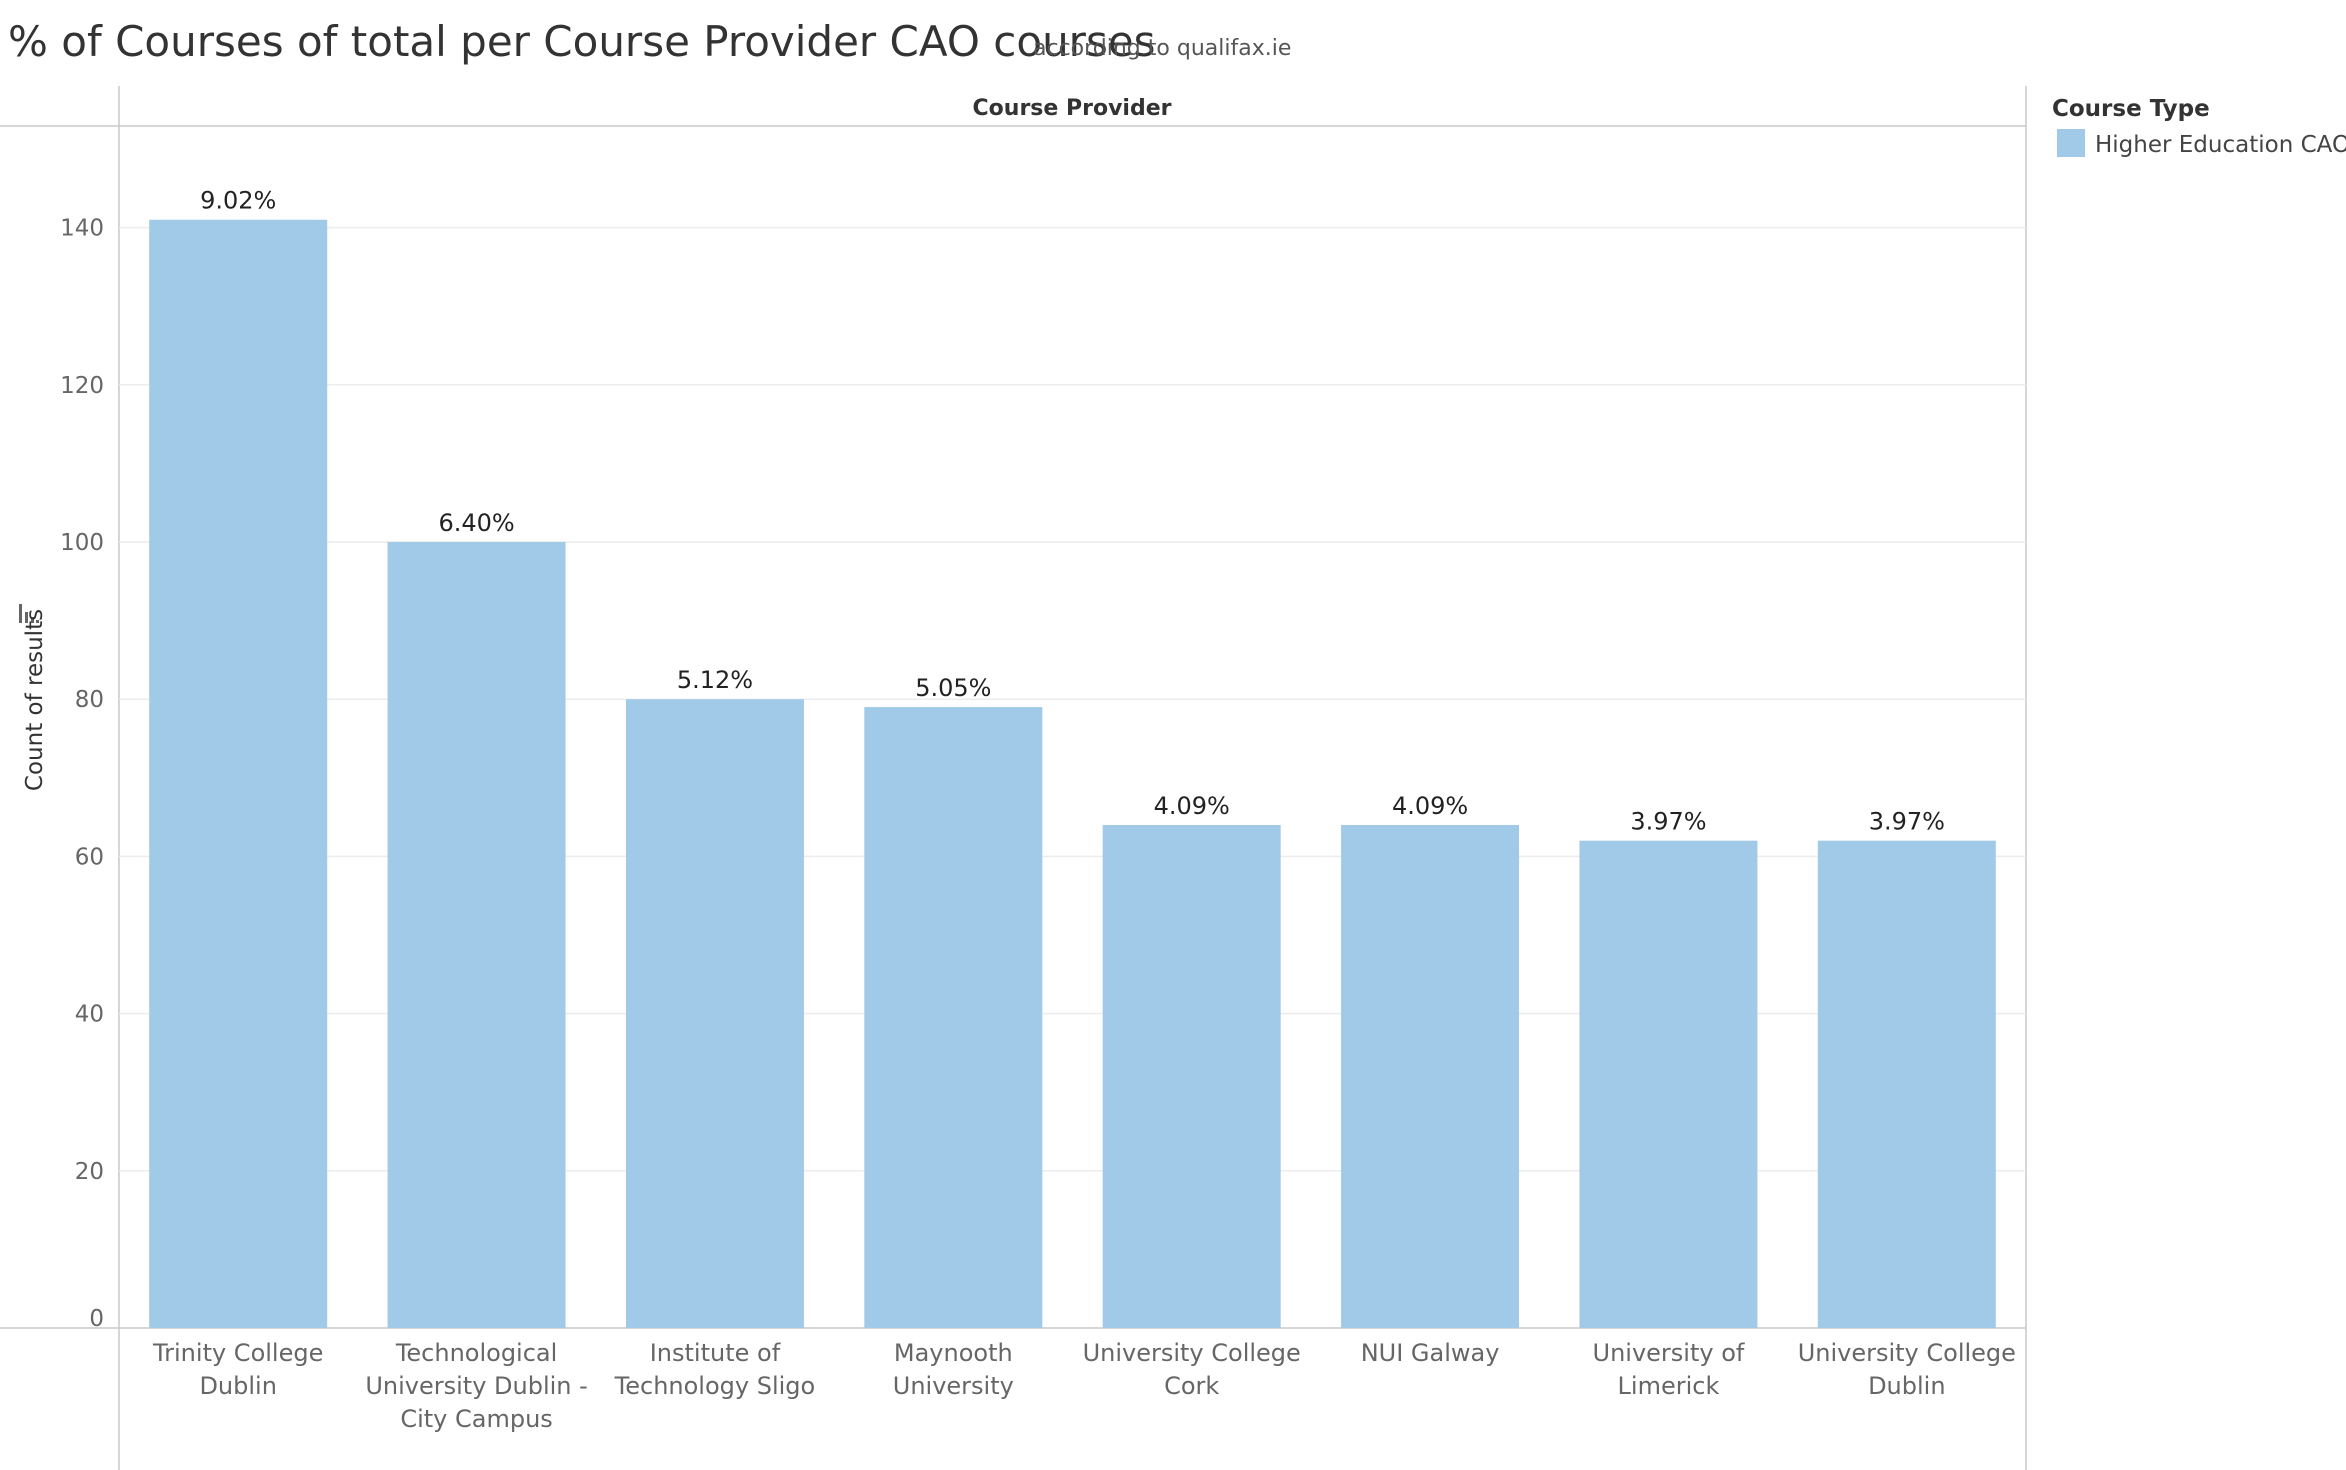  What do you see at coordinates (82, 386) in the screenshot?
I see `y-tick-label: 120` at bounding box center [82, 386].